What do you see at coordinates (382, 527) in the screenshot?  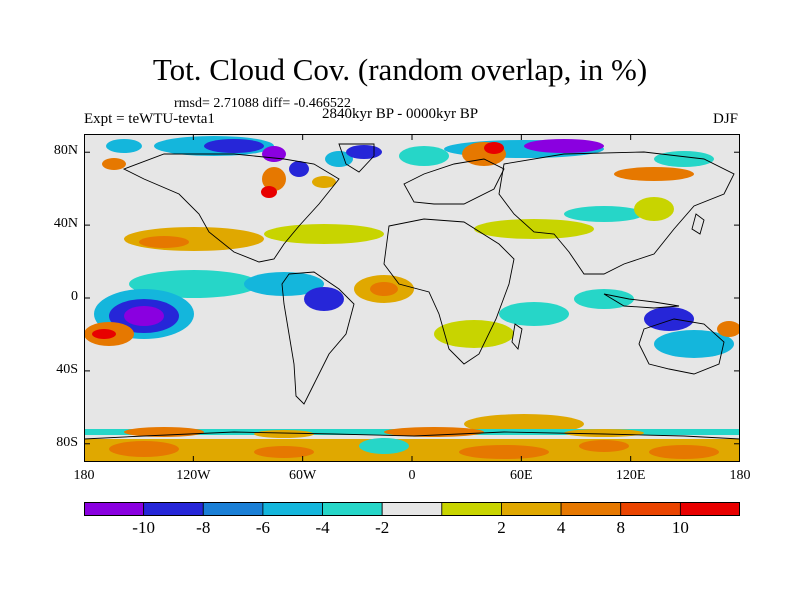 I see `colorbar-tick-label: -2` at bounding box center [382, 527].